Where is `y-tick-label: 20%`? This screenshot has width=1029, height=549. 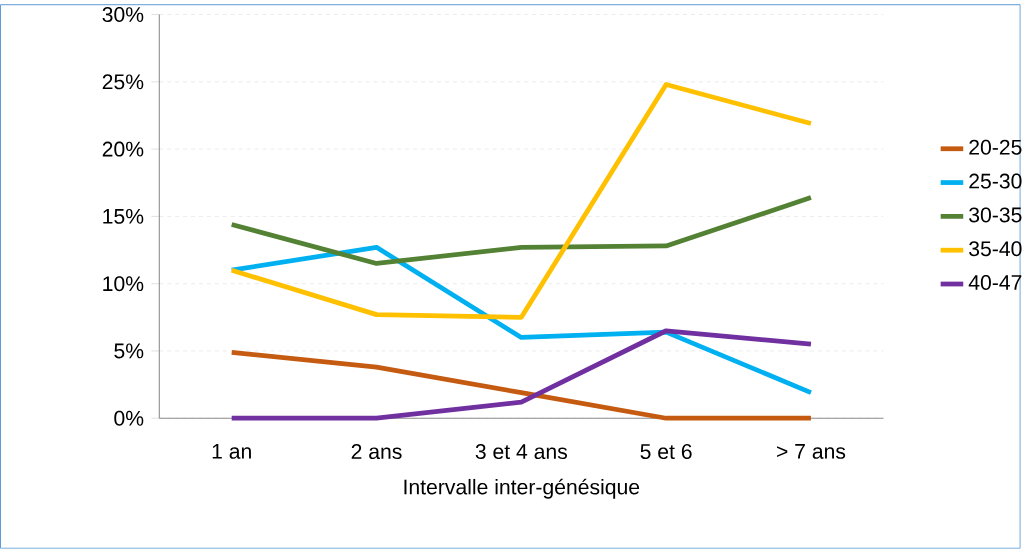
y-tick-label: 20% is located at coordinates (123, 149).